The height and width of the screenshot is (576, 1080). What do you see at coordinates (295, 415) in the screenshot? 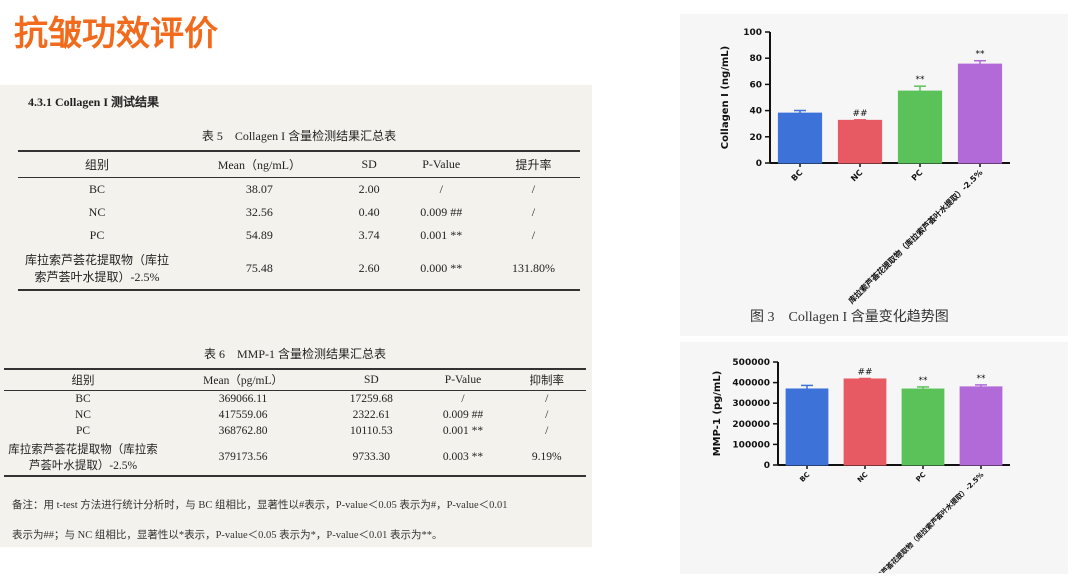
I see `table-row: NC 417559.06 2322.61 0.009 ## /` at bounding box center [295, 415].